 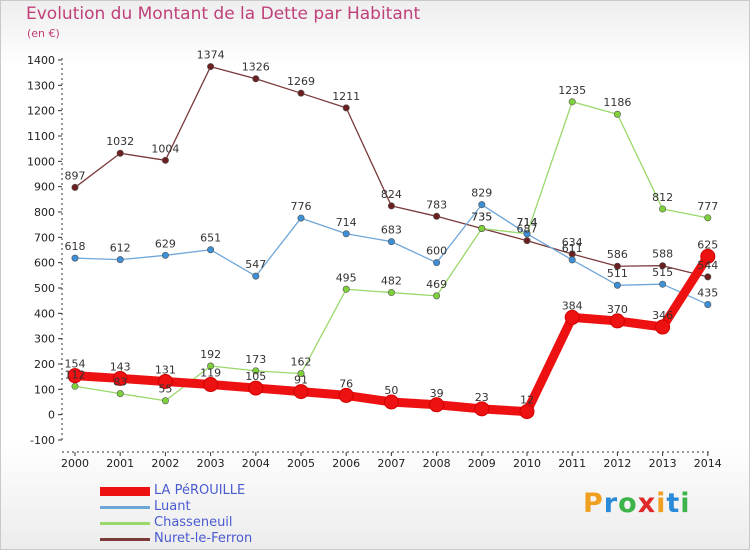 What do you see at coordinates (44, 212) in the screenshot?
I see `y-tick-label: 800` at bounding box center [44, 212].